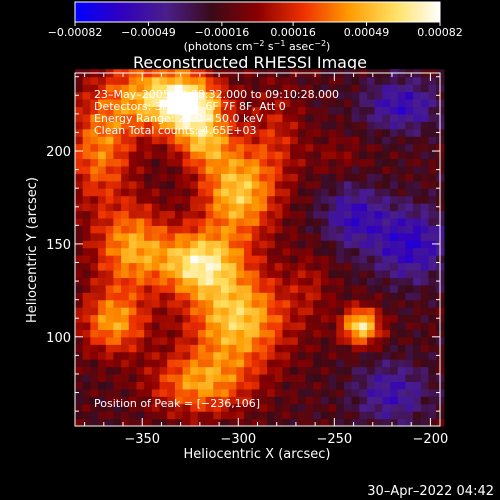  What do you see at coordinates (334, 439) in the screenshot?
I see `x-tick-label: −250` at bounding box center [334, 439].